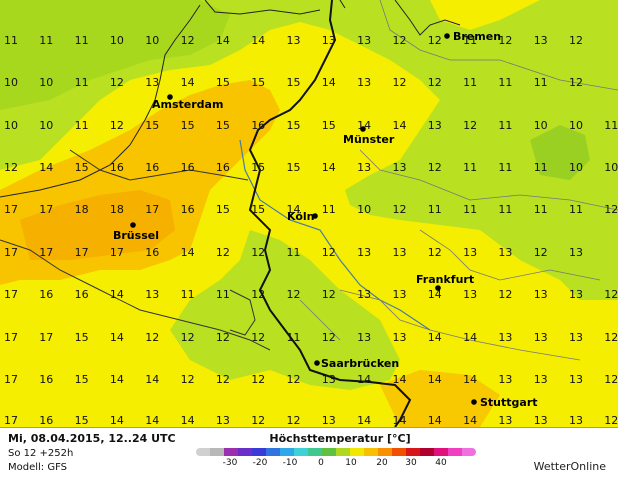 This screenshot has width=618, height=478. I want to click on colorbar-tick: 20, so click(382, 463).